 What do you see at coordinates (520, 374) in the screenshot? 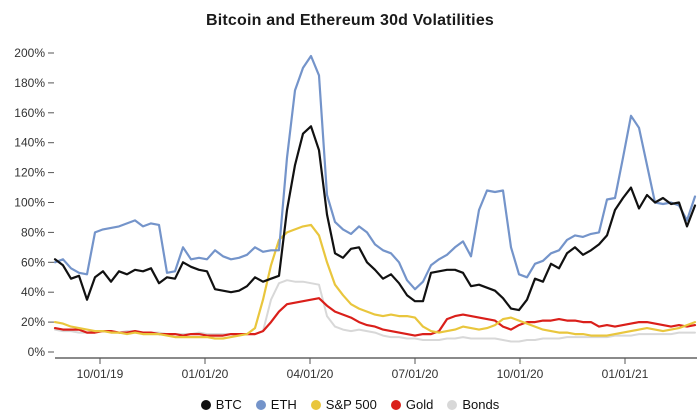
I see `x-tick-label: 10/01/20` at bounding box center [520, 374].